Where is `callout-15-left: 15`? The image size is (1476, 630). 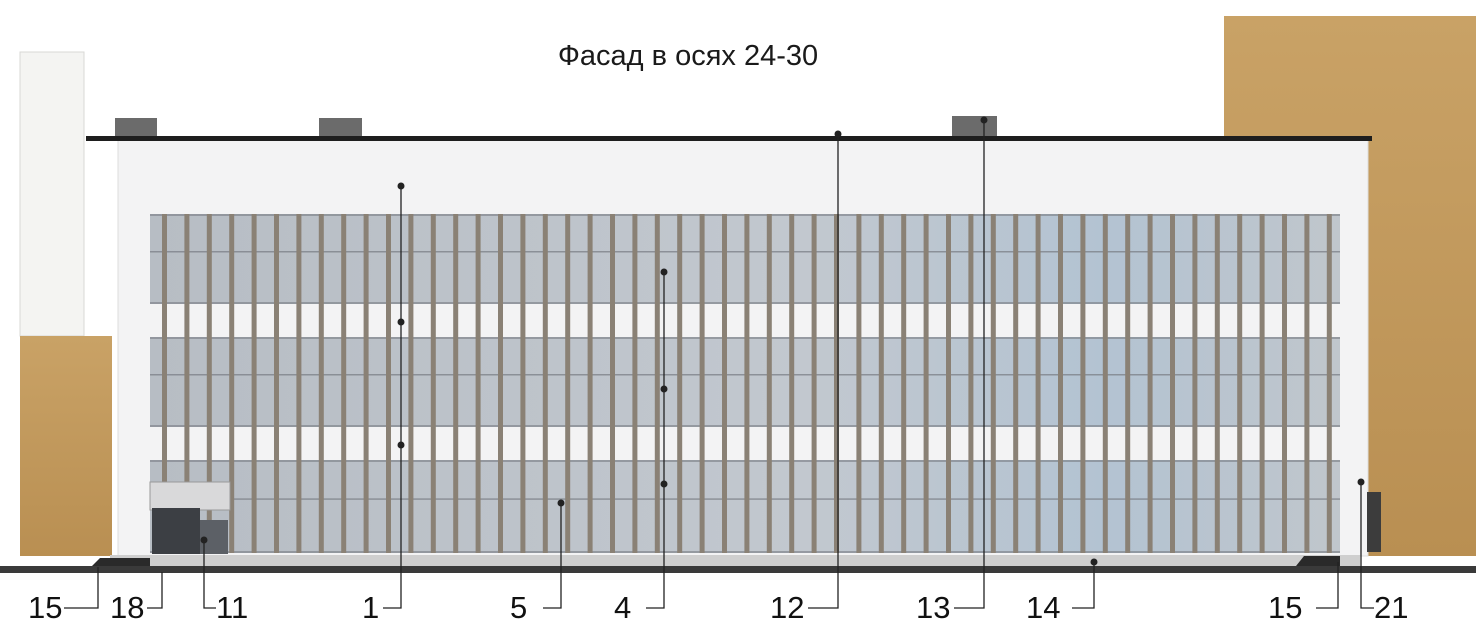 callout-15-left: 15 is located at coordinates (45, 607).